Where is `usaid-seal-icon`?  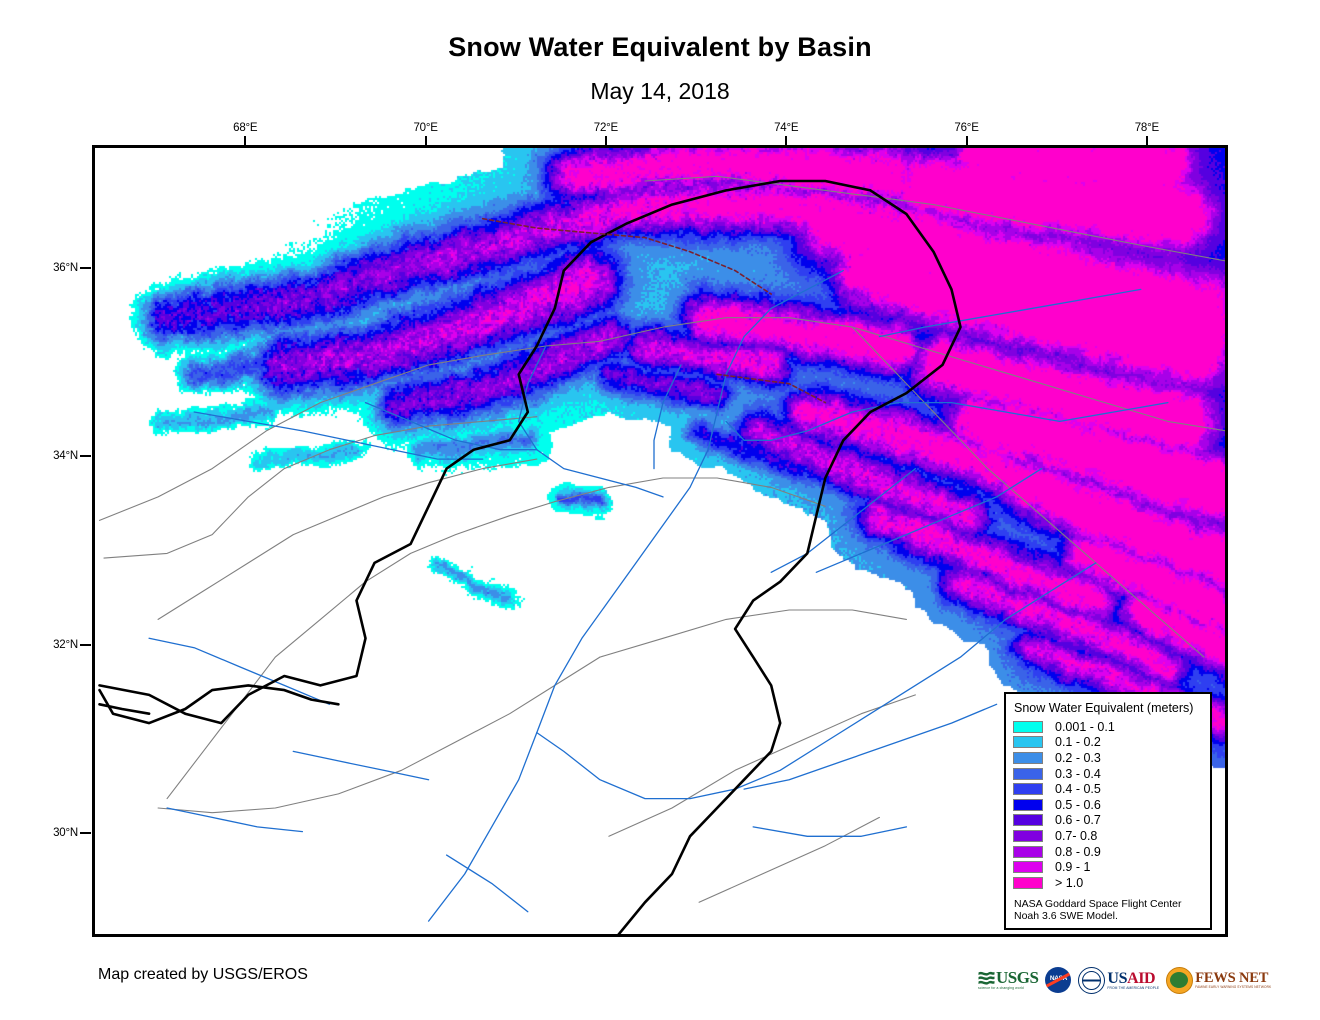
usaid-seal-icon is located at coordinates (1092, 980).